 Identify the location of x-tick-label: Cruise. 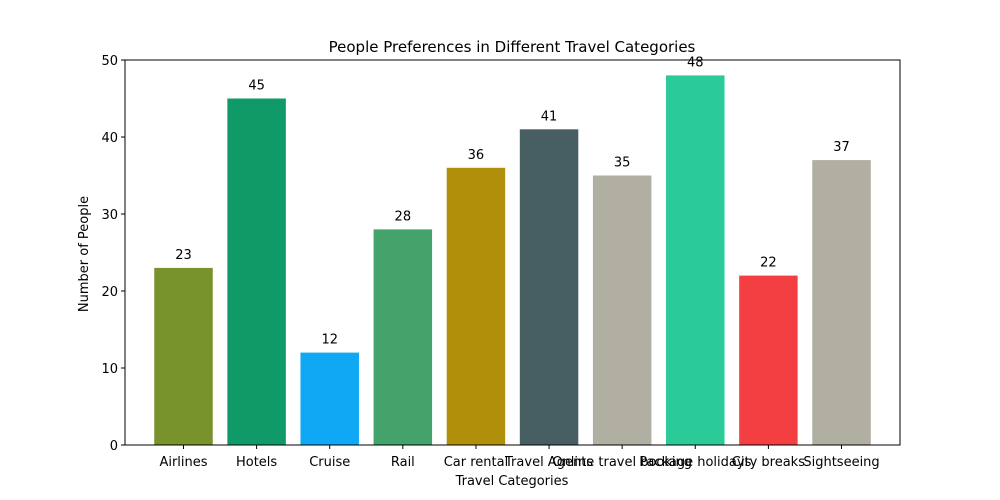
(329, 462).